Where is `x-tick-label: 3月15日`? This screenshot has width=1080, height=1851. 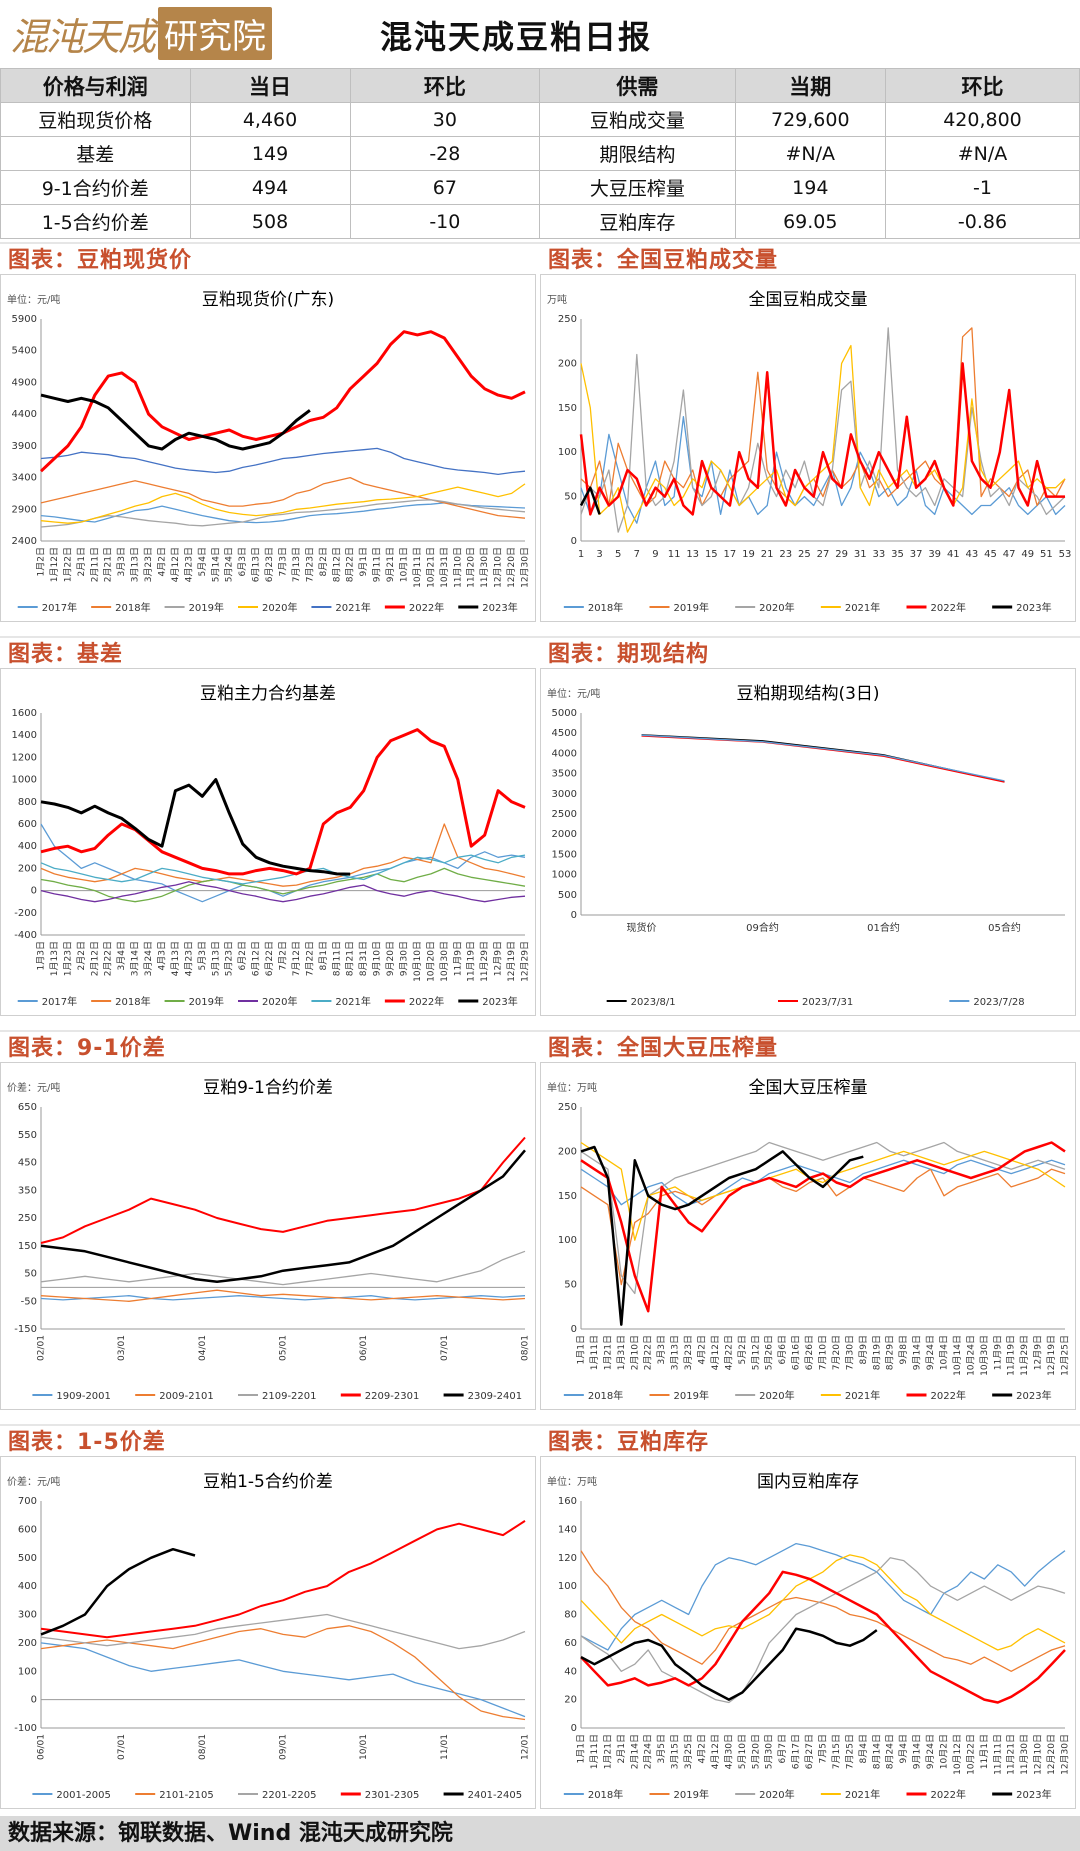 x-tick-label: 3月15日 is located at coordinates (675, 1751).